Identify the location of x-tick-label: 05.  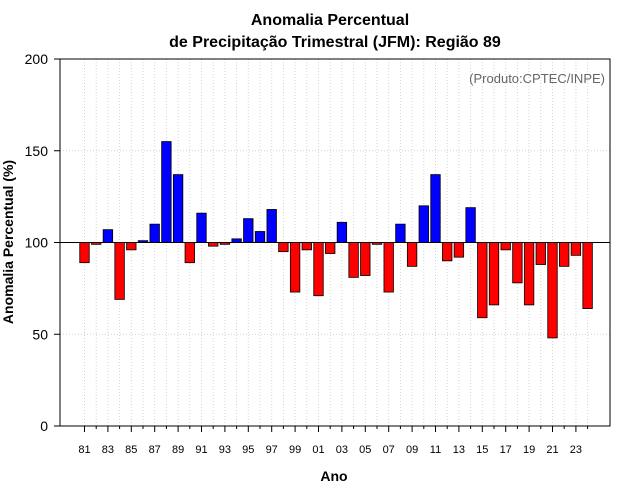
(365, 450).